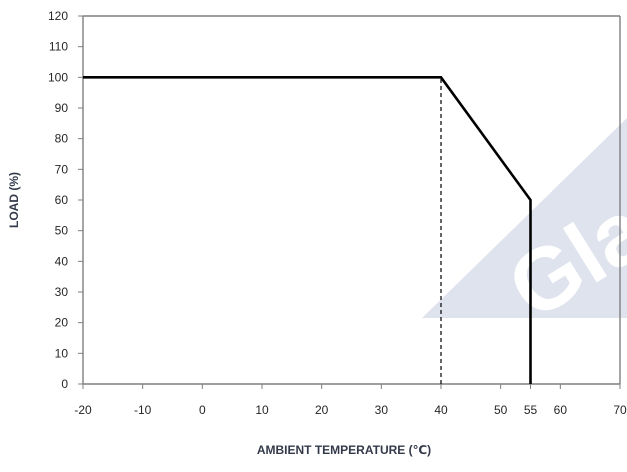 This screenshot has width=627, height=472. I want to click on y-tick-label: 90, so click(62, 108).